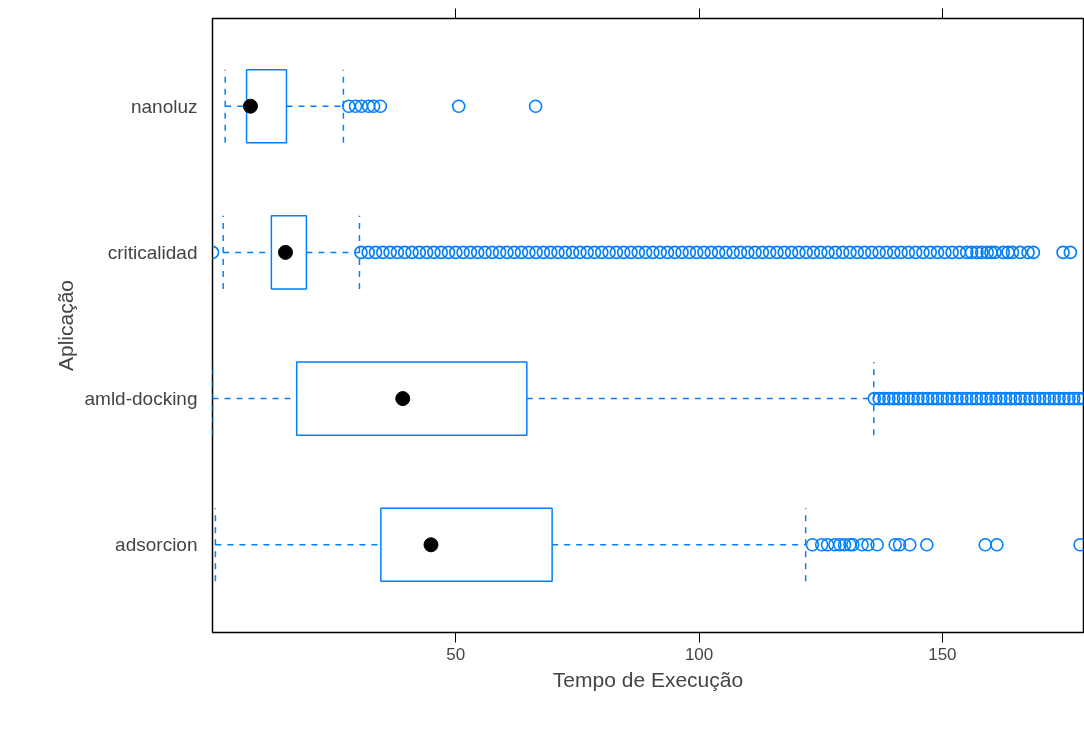 Image resolution: width=1084 pixels, height=733 pixels. I want to click on y-tick-label: amld-docking, so click(141, 399).